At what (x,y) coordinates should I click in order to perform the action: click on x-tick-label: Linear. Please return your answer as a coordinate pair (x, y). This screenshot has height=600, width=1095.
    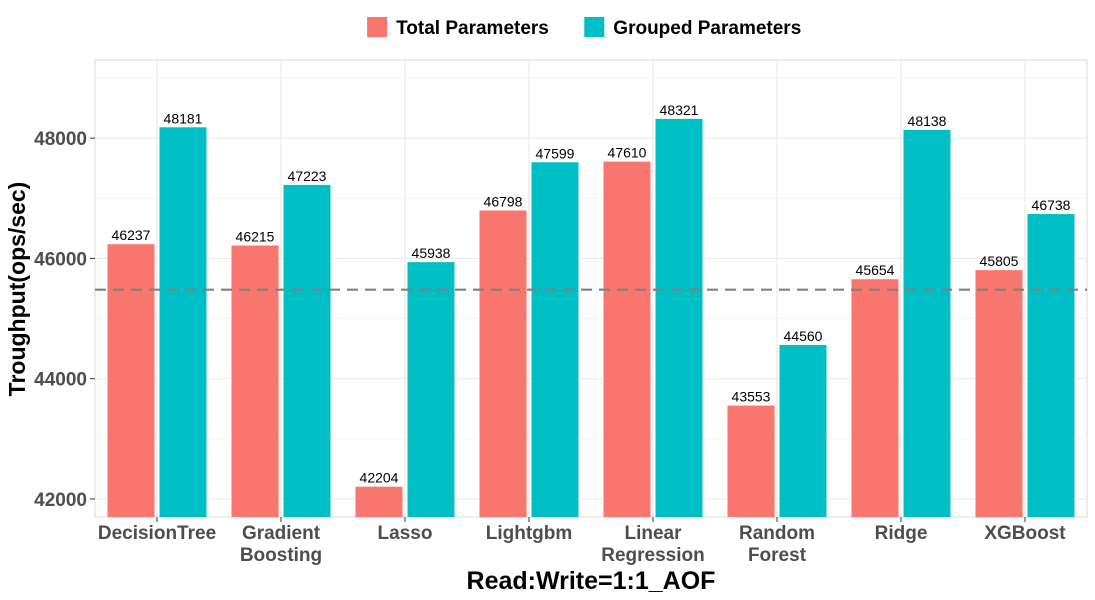
    Looking at the image, I should click on (653, 533).